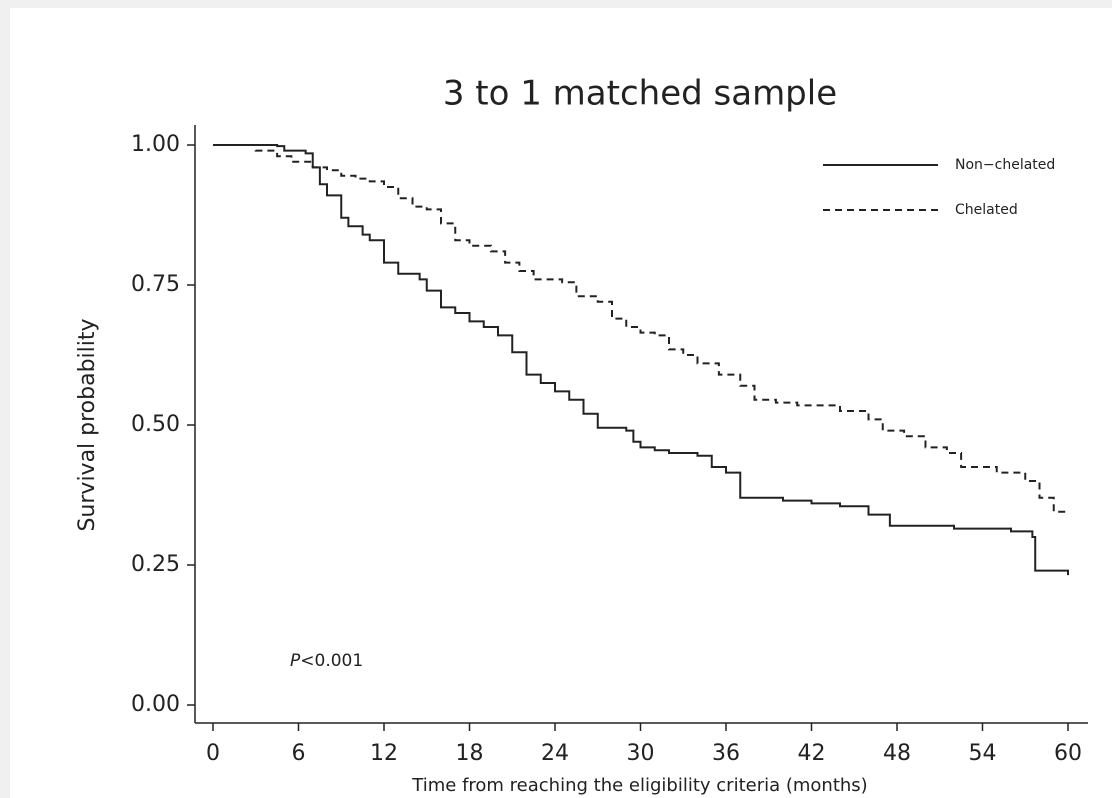  I want to click on chart-title: 3 to 1 matched sample, so click(640, 94).